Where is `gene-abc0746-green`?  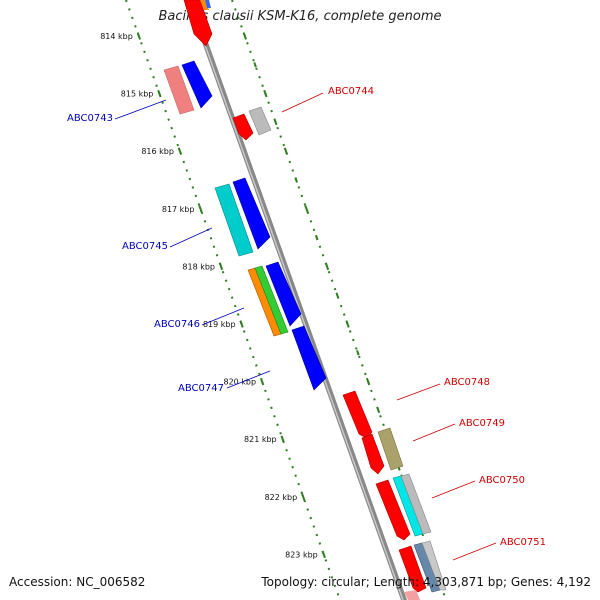
gene-abc0746-green is located at coordinates (271, 300).